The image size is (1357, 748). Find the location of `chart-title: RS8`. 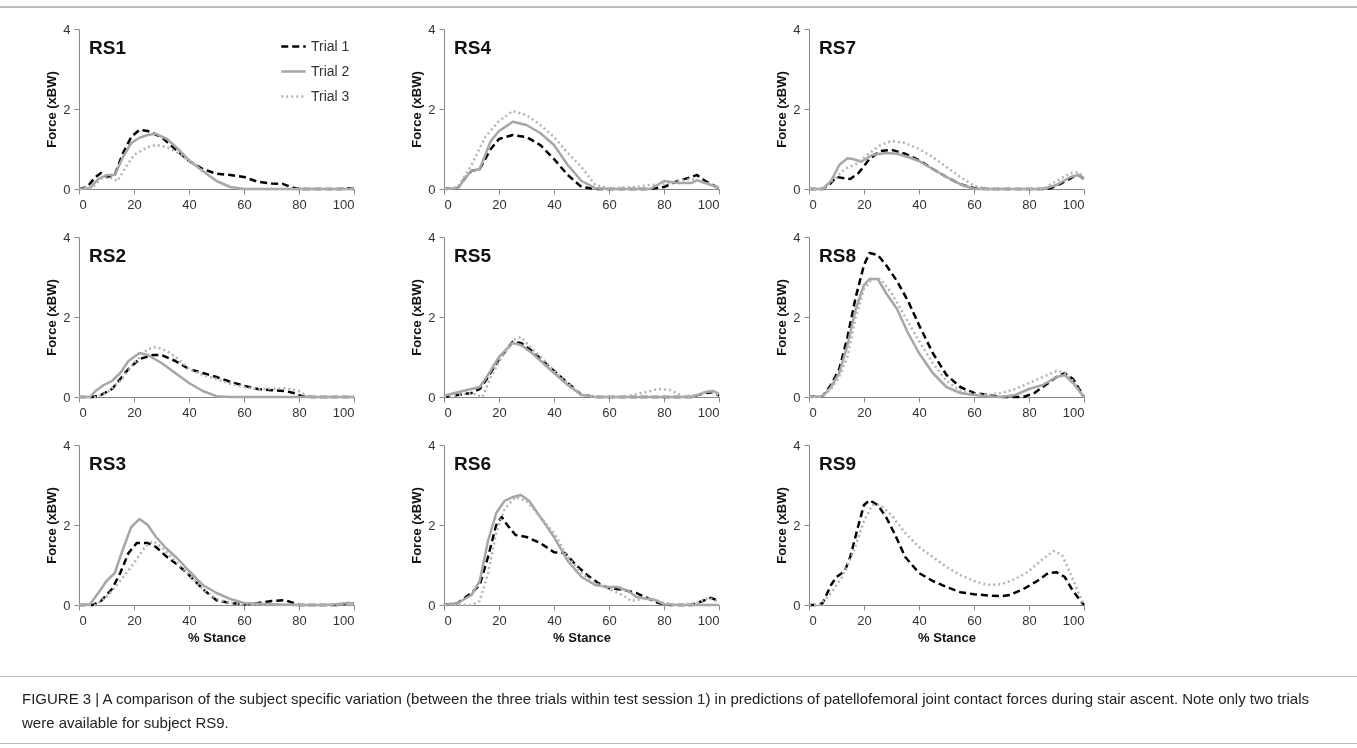

chart-title: RS8 is located at coordinates (837, 255).